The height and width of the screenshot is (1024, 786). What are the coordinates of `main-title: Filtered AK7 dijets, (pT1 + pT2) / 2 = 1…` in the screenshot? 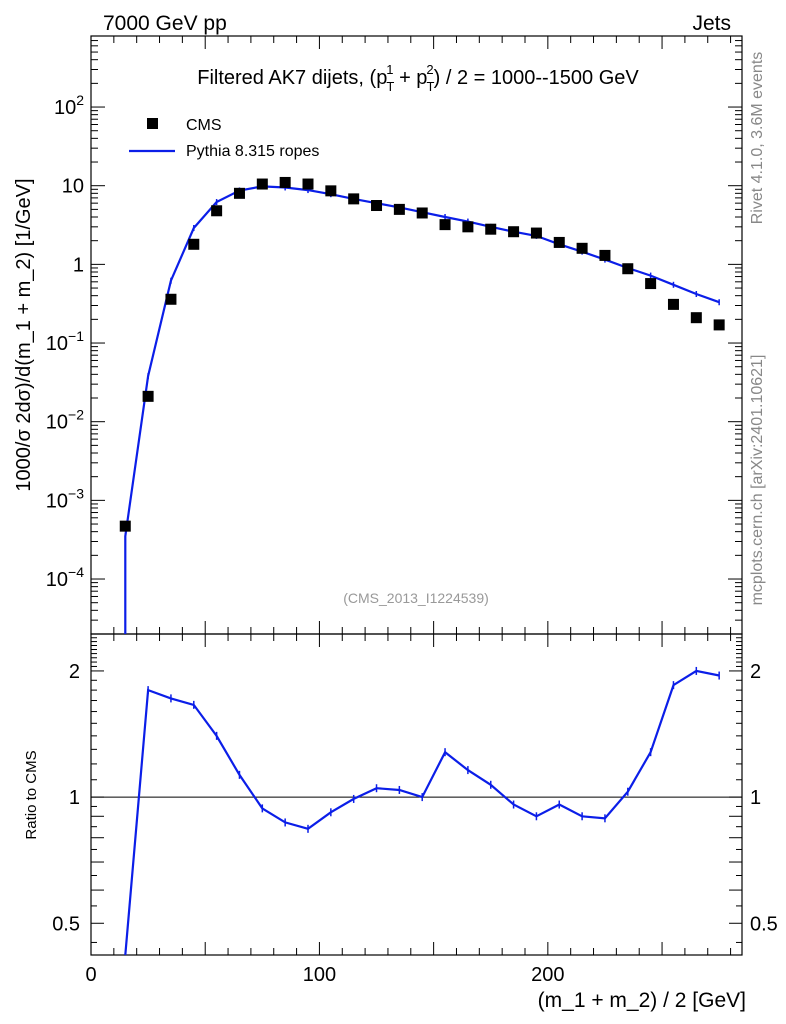 It's located at (418, 78).